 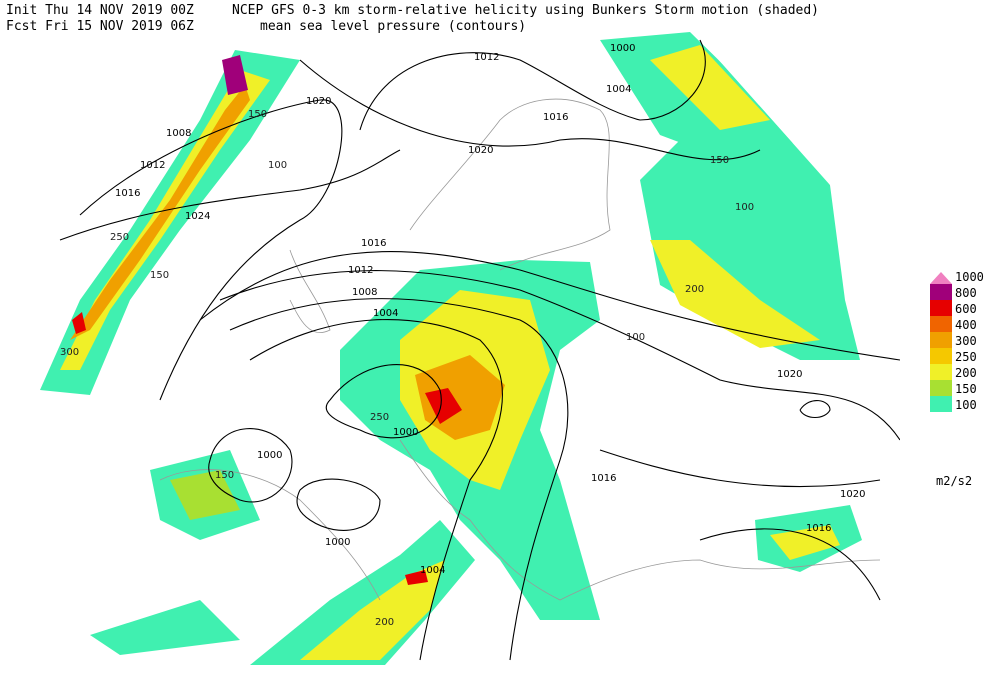 I want to click on legend-label: 400, so click(x=966, y=325).